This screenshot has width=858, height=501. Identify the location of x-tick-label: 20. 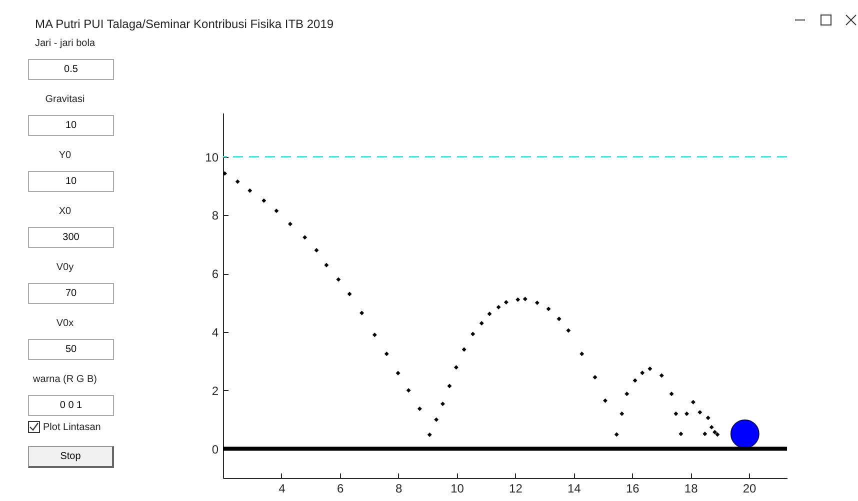
(749, 489).